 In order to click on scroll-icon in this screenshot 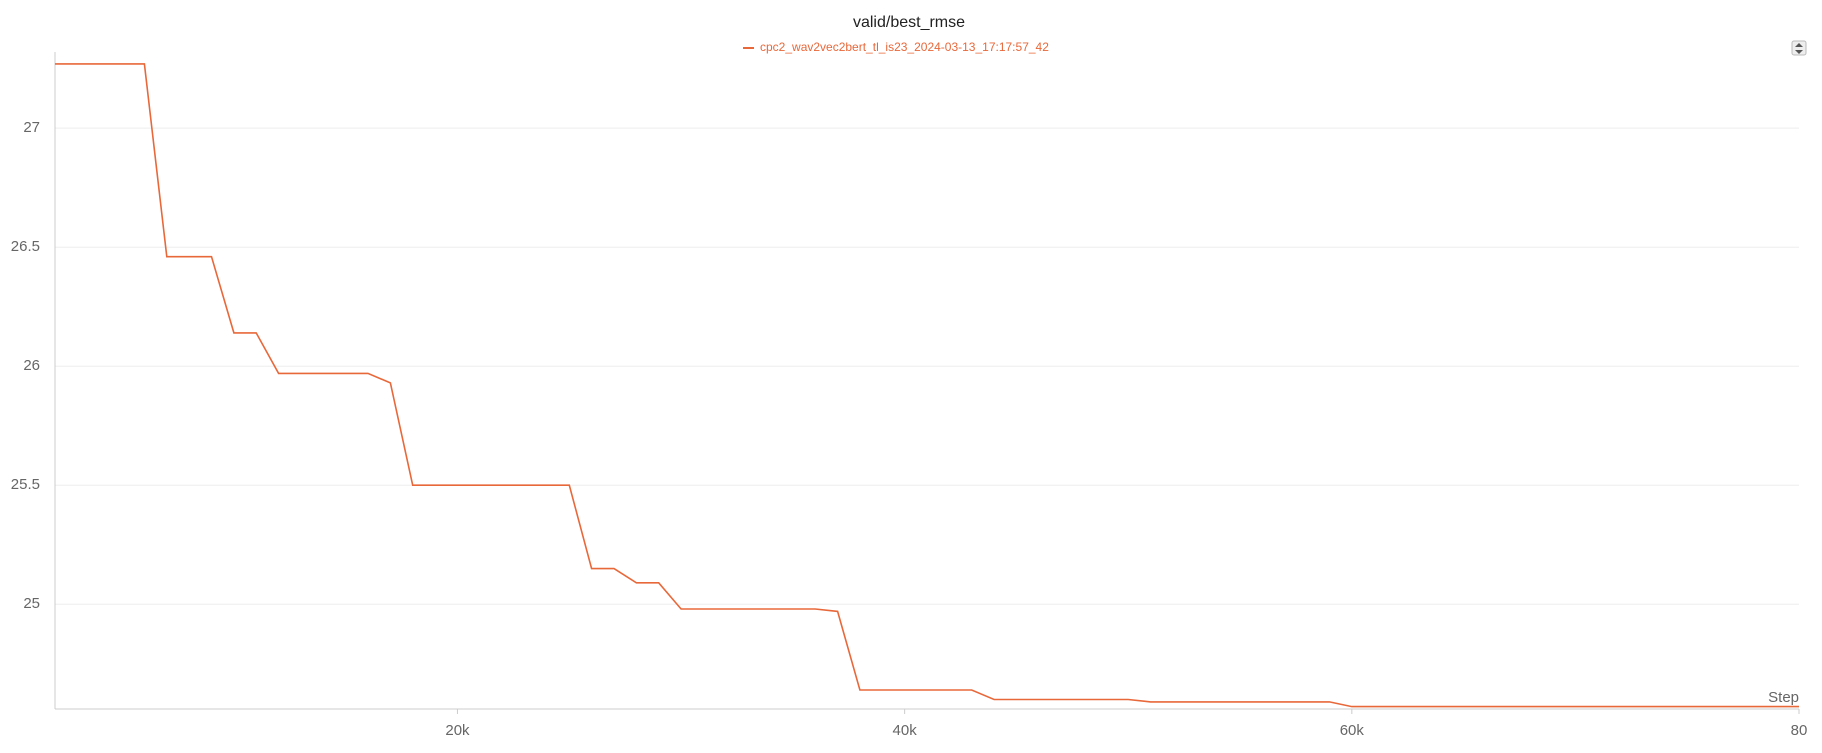, I will do `click(1799, 48)`.